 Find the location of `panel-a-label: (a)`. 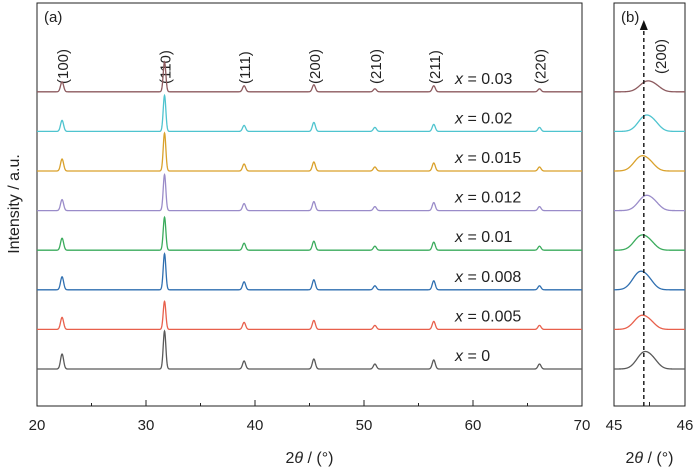

panel-a-label: (a) is located at coordinates (53, 17).